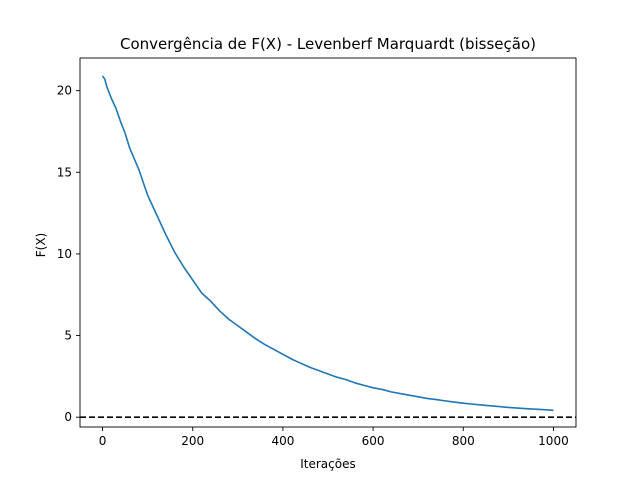  What do you see at coordinates (68, 417) in the screenshot?
I see `y-tick-label: 0` at bounding box center [68, 417].